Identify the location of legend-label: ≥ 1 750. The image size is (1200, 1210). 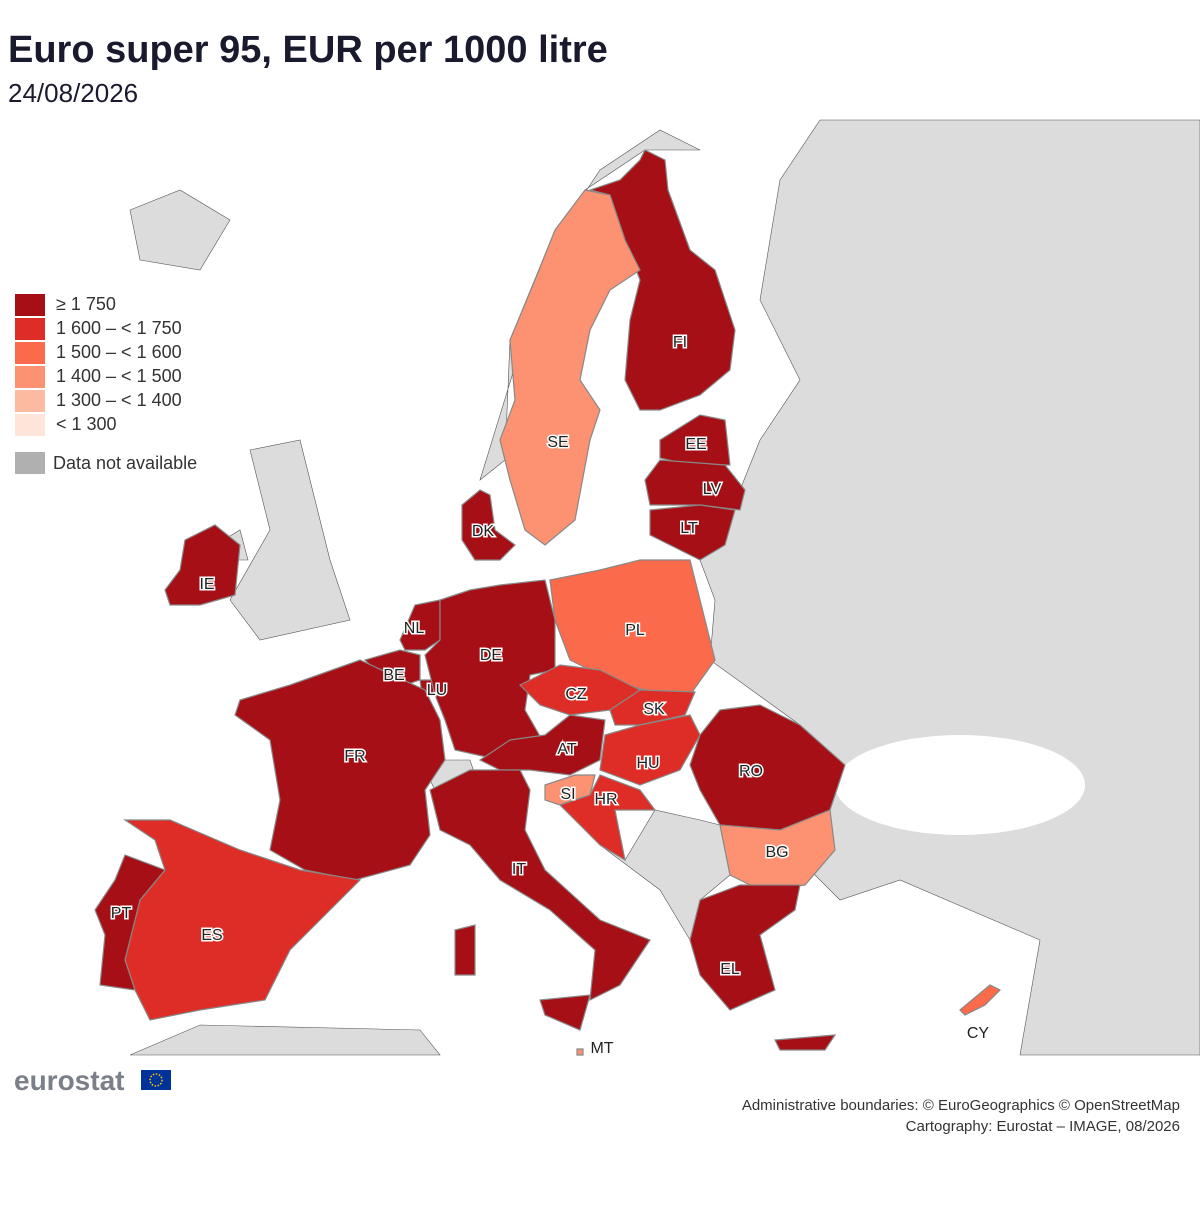
(86, 304).